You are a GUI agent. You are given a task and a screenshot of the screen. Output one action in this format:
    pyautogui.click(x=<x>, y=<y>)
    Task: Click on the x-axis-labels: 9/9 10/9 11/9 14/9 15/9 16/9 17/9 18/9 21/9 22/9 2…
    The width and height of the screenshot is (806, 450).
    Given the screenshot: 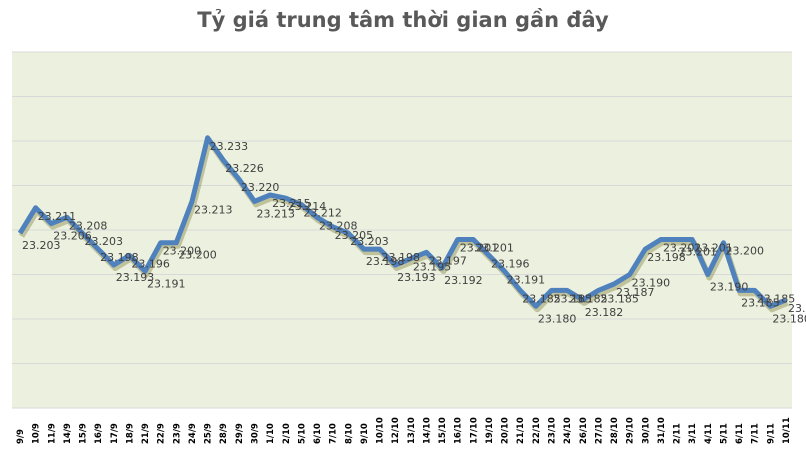 What is the action you would take?
    pyautogui.click(x=404, y=430)
    